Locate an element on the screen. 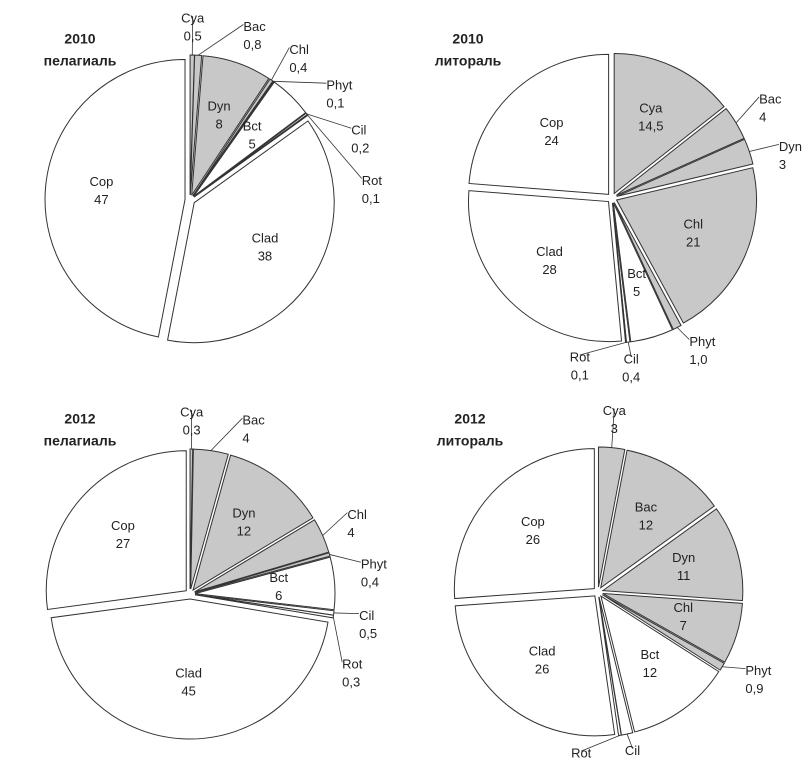 The image size is (802, 758). slice-value: 26 is located at coordinates (533, 539).